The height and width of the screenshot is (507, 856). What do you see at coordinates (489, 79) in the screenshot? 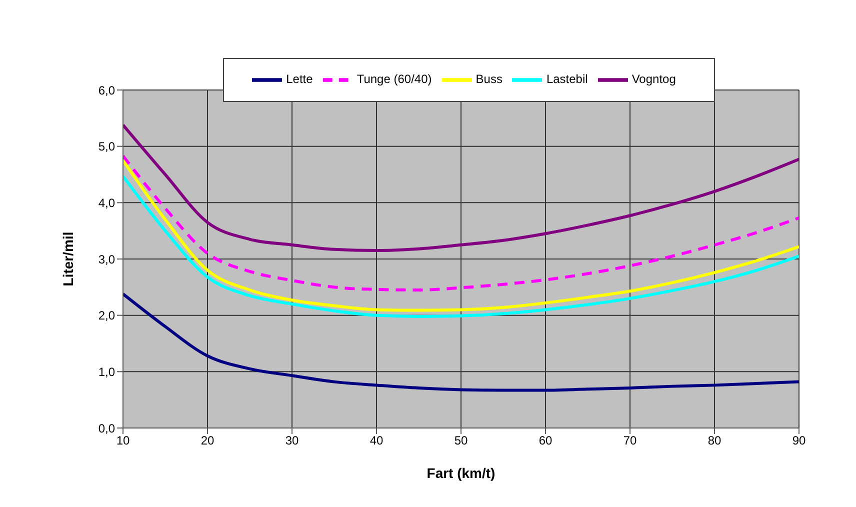
I see `legend-label: Buss` at bounding box center [489, 79].